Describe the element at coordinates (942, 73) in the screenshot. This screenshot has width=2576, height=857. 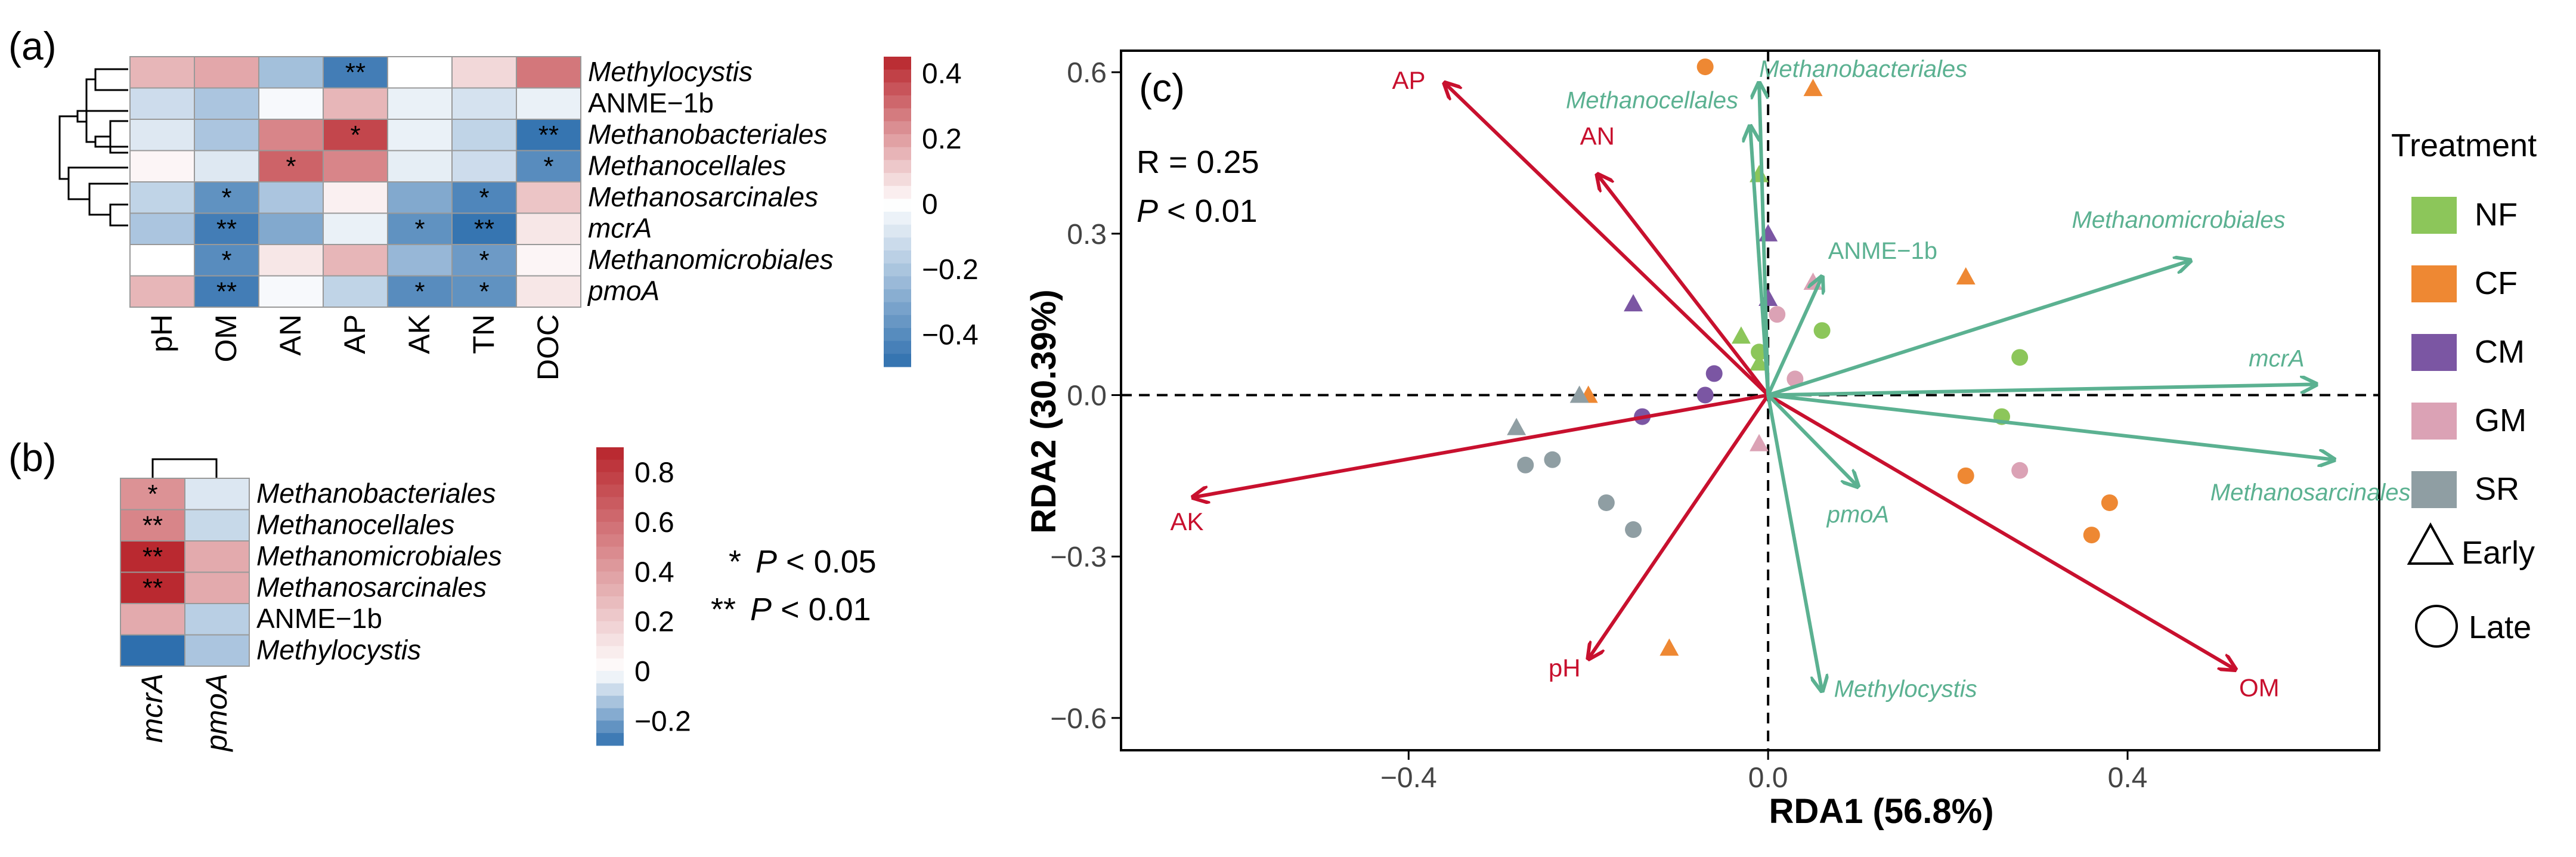
I see `colorbar-tick-label: 0.4` at that location.